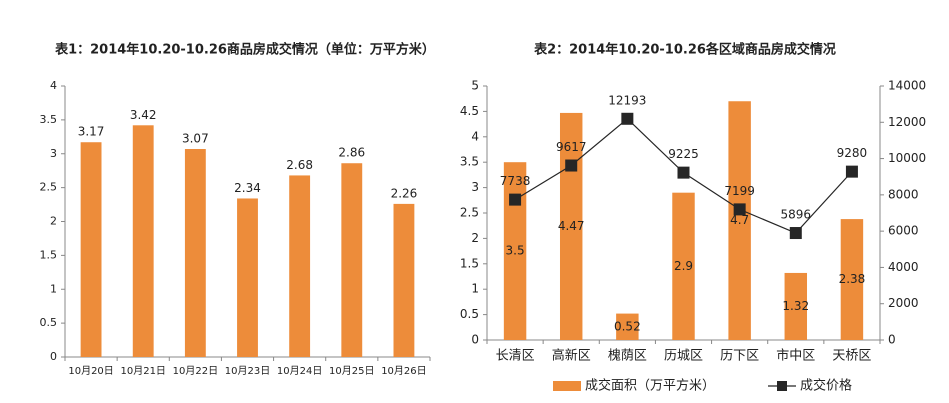 The height and width of the screenshot is (403, 949). Describe the element at coordinates (142, 371) in the screenshot. I see `x-tick-label: 10月21日` at that location.